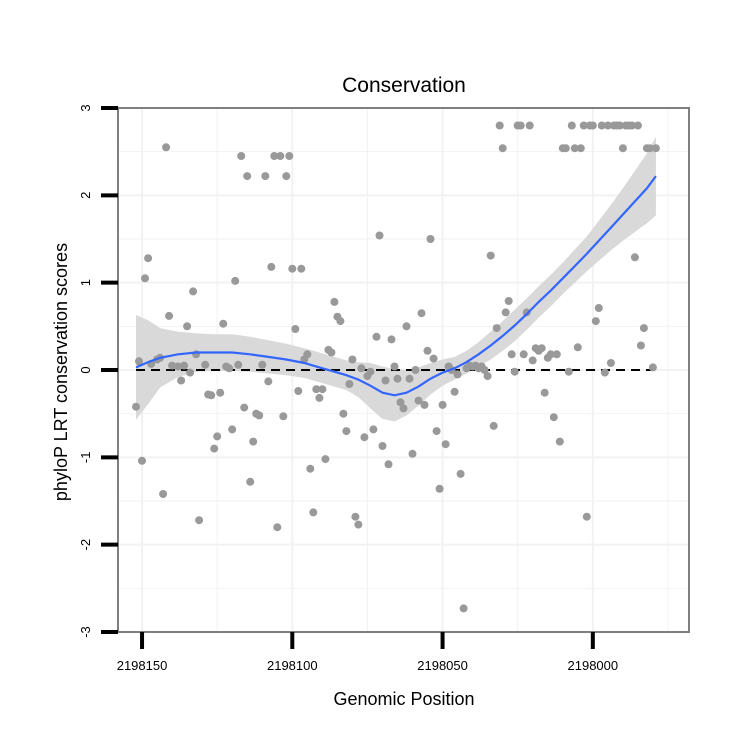 Image resolution: width=750 pixels, height=750 pixels. I want to click on y-tick-label: 3, so click(85, 107).